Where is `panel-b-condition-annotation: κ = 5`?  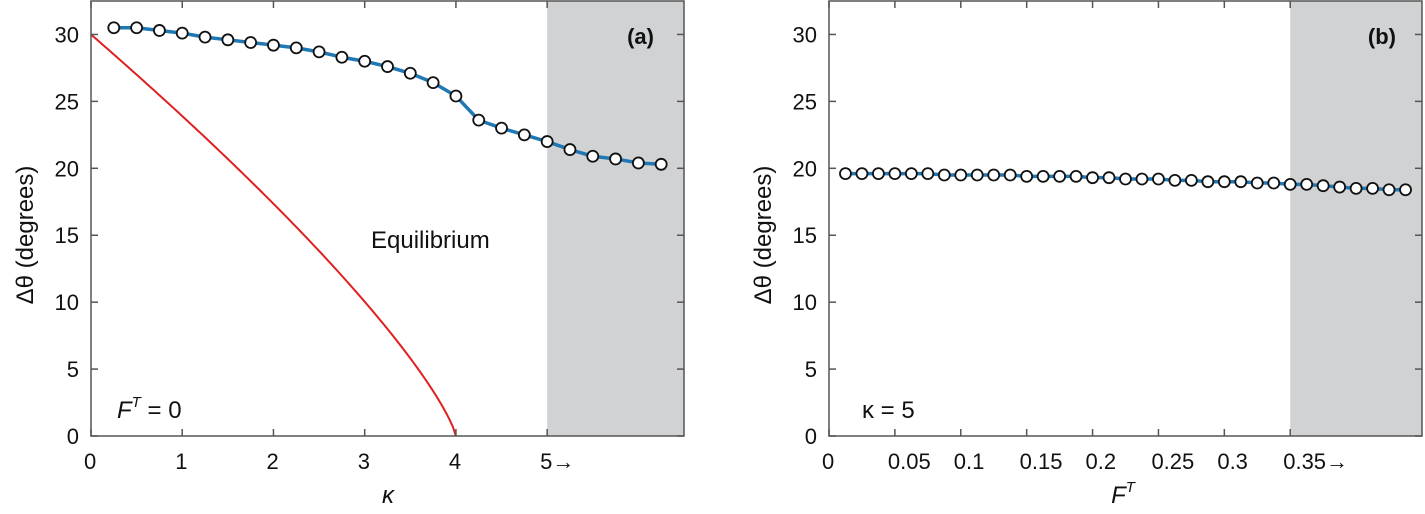
panel-b-condition-annotation: κ = 5 is located at coordinates (888, 410).